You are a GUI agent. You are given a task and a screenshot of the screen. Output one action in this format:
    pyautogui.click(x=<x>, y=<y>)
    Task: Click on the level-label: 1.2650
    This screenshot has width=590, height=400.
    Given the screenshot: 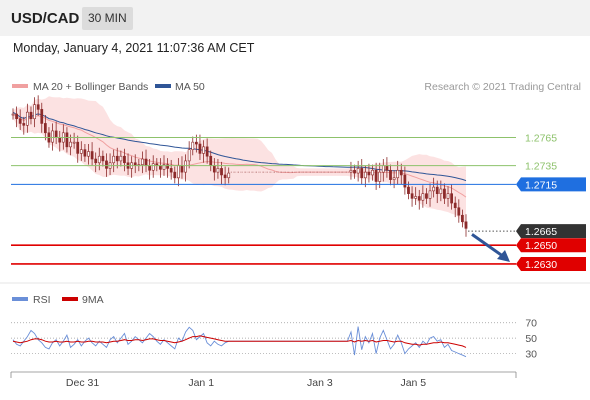 What is the action you would take?
    pyautogui.click(x=541, y=246)
    